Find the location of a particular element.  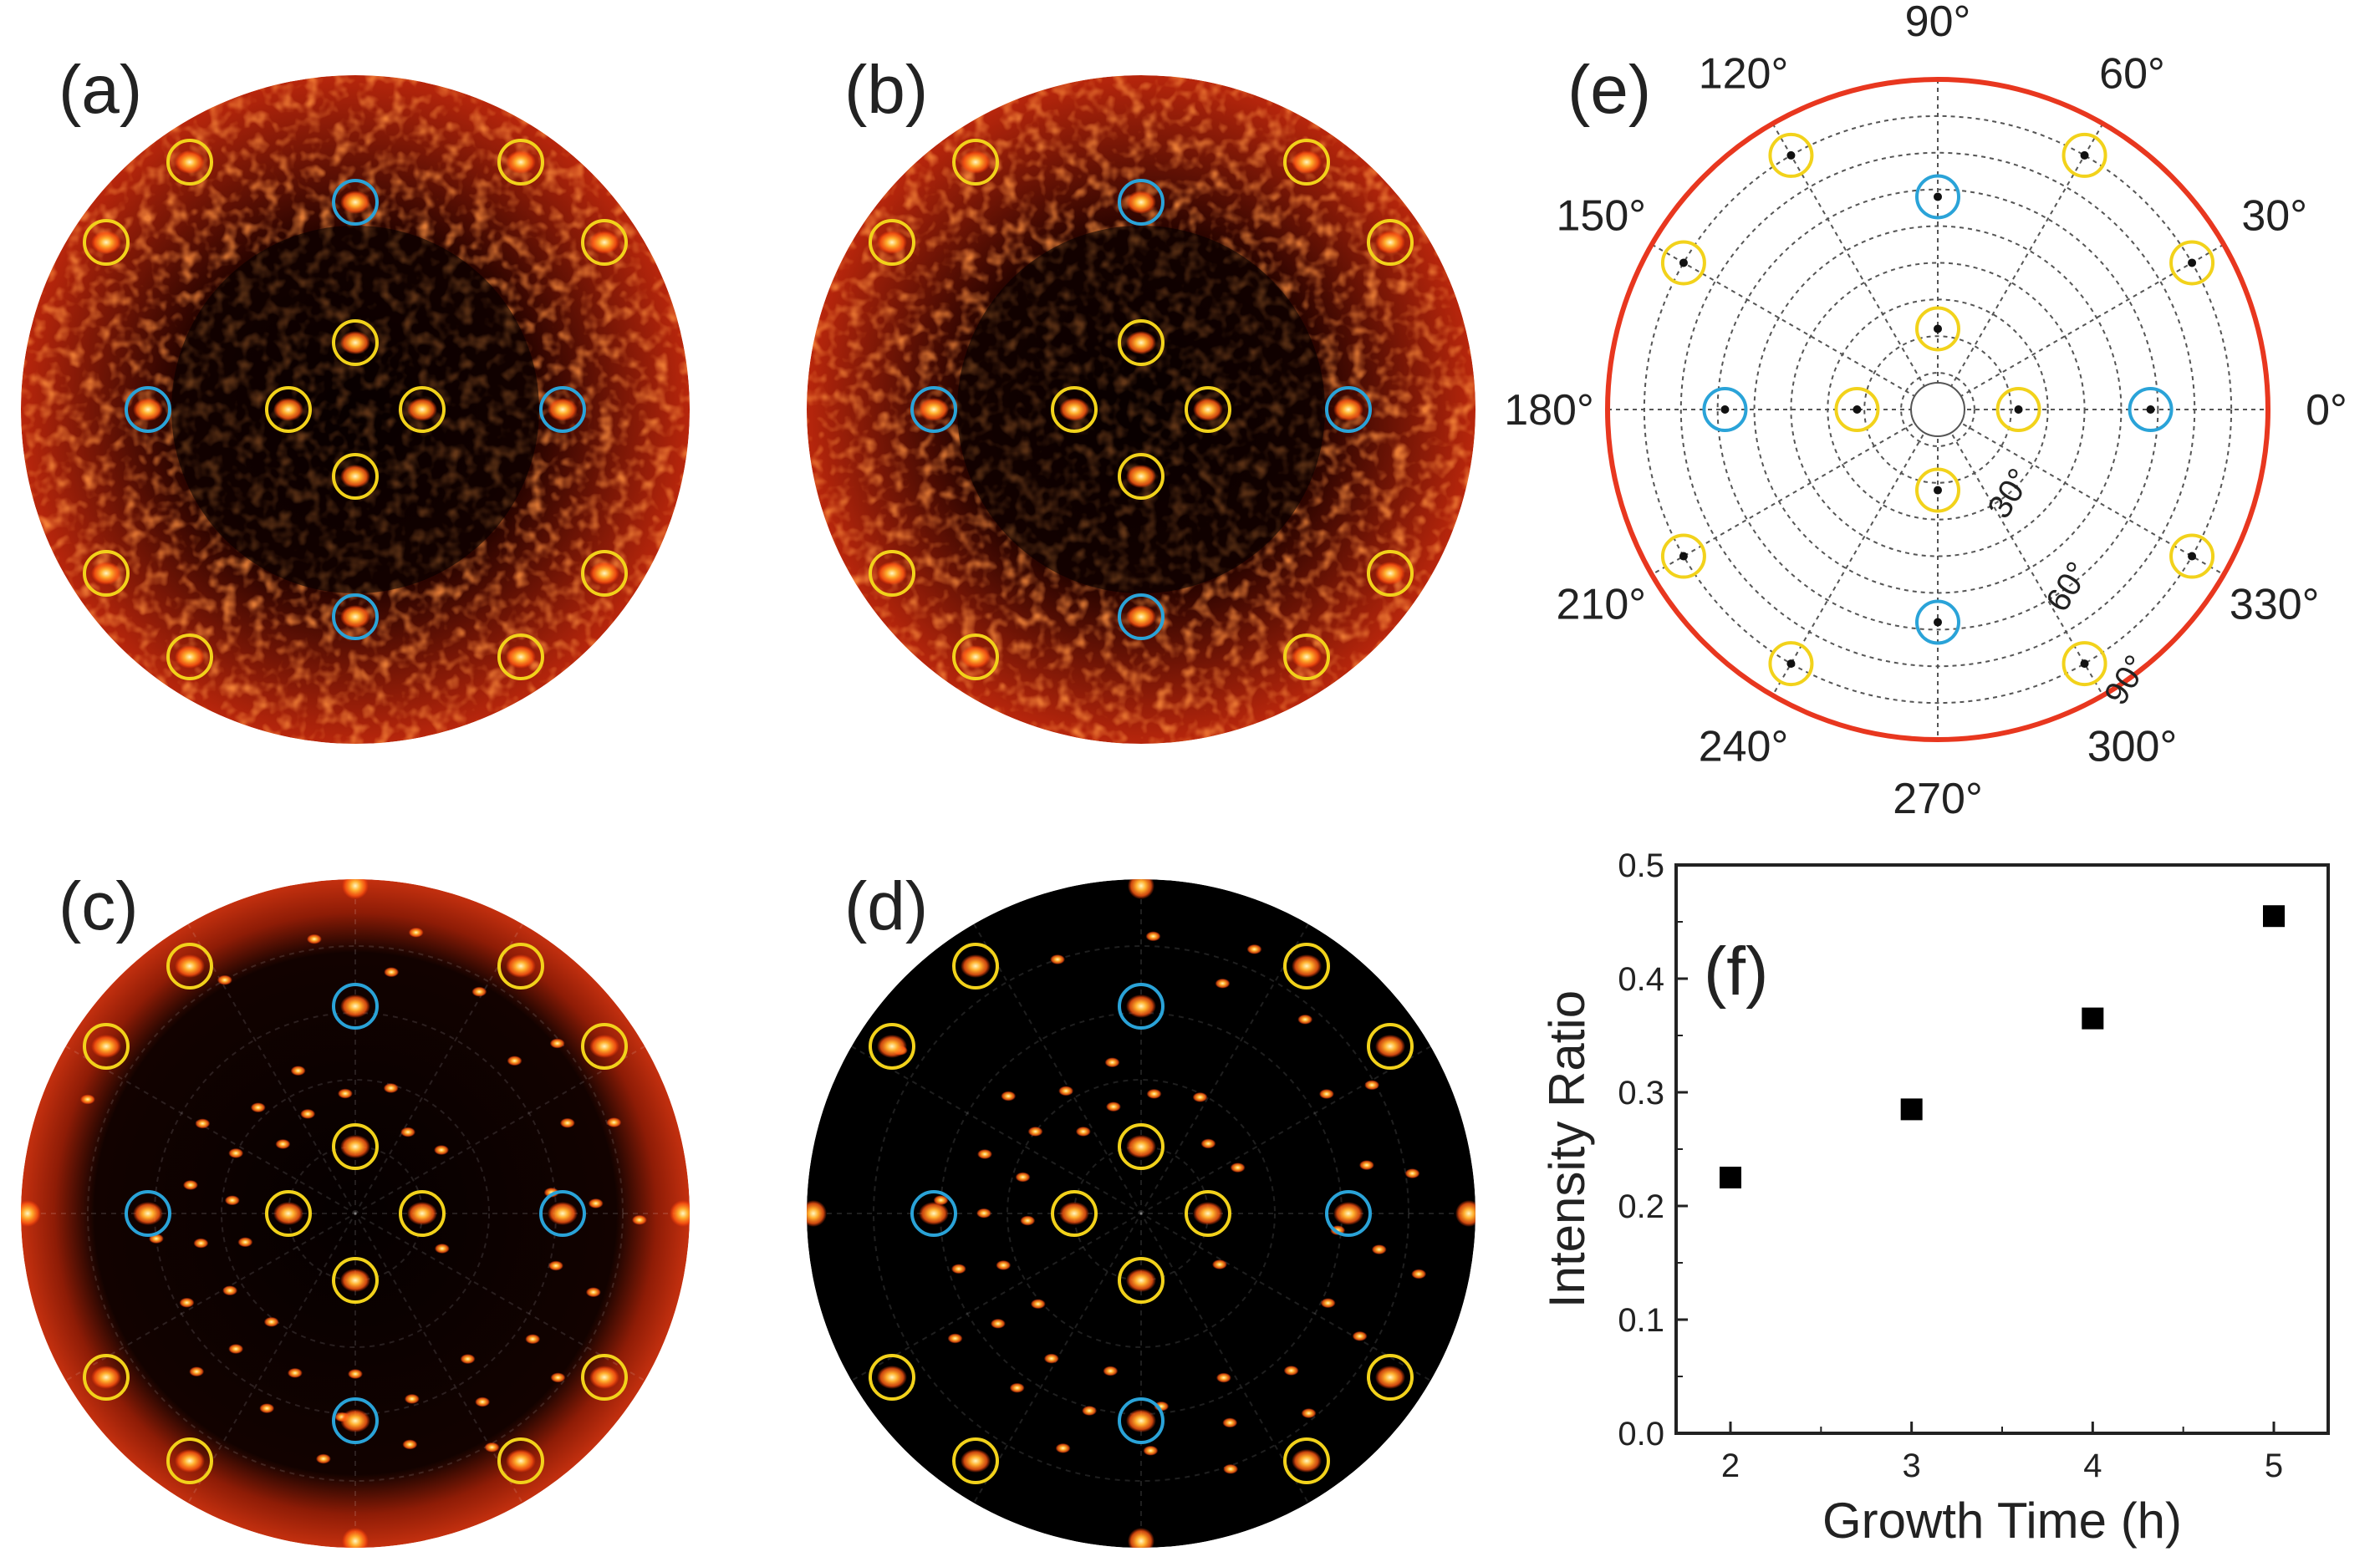

blue-pole-marker is located at coordinates (2151, 409).